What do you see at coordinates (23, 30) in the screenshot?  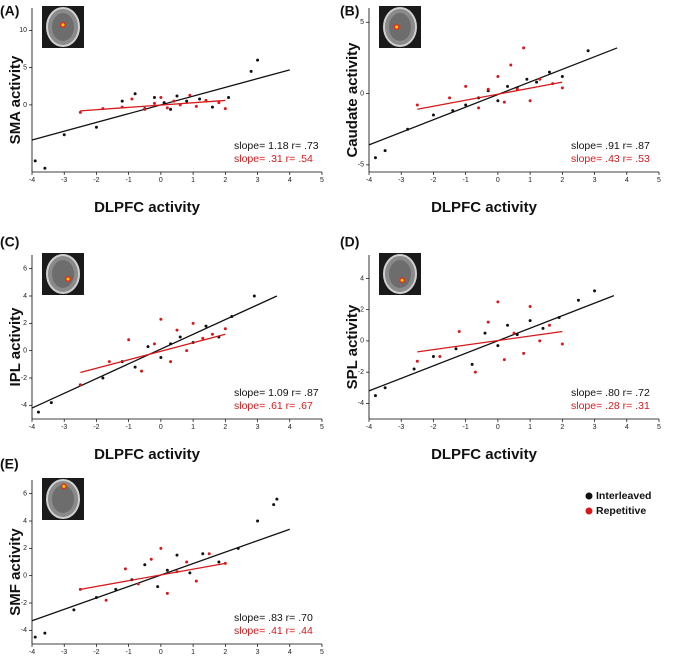 I see `y-tick-label: 10` at bounding box center [23, 30].